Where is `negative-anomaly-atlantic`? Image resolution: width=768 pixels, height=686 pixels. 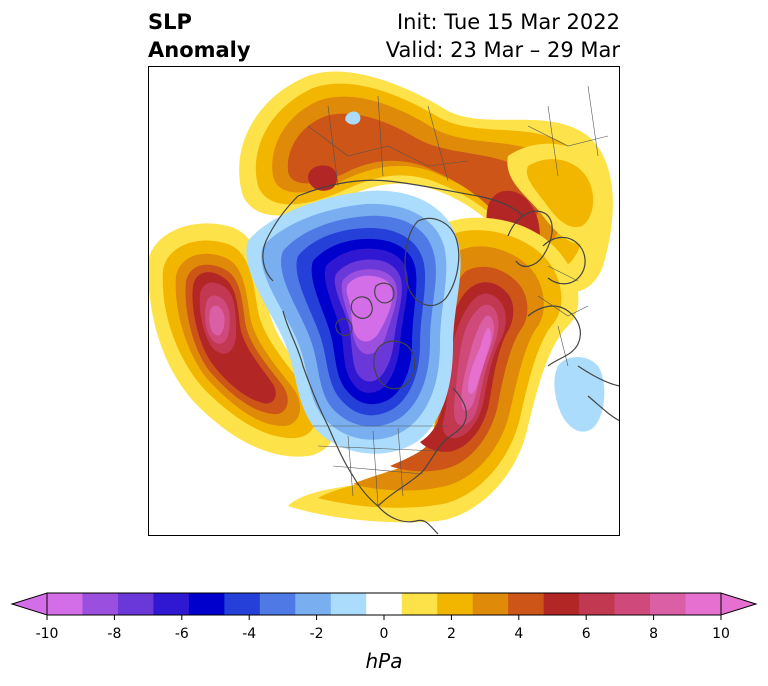
negative-anomaly-atlantic is located at coordinates (579, 394).